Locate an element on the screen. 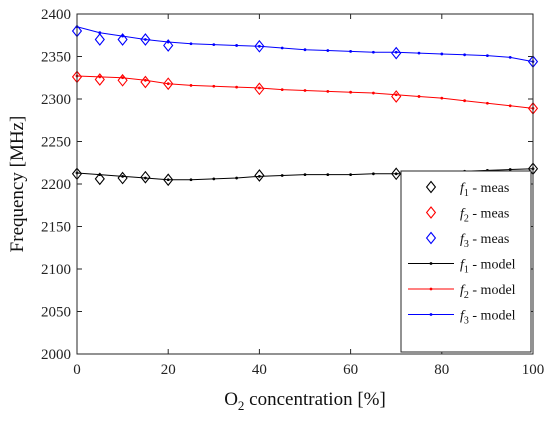 The width and height of the screenshot is (550, 421). x-tick-label: 80 is located at coordinates (441, 370).